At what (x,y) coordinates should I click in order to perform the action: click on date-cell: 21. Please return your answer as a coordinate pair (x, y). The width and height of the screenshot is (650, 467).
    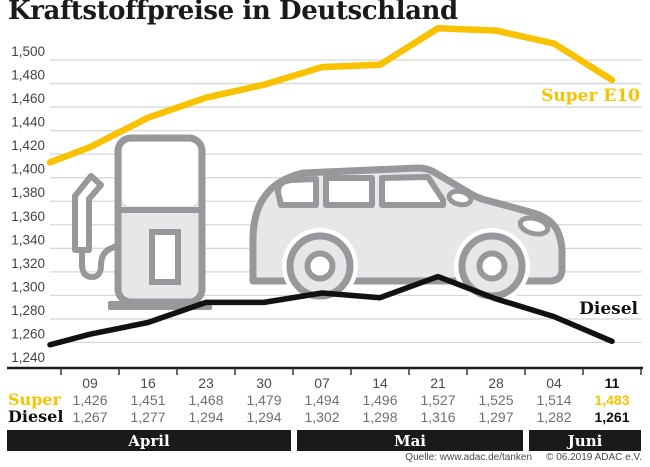
    Looking at the image, I should click on (438, 383).